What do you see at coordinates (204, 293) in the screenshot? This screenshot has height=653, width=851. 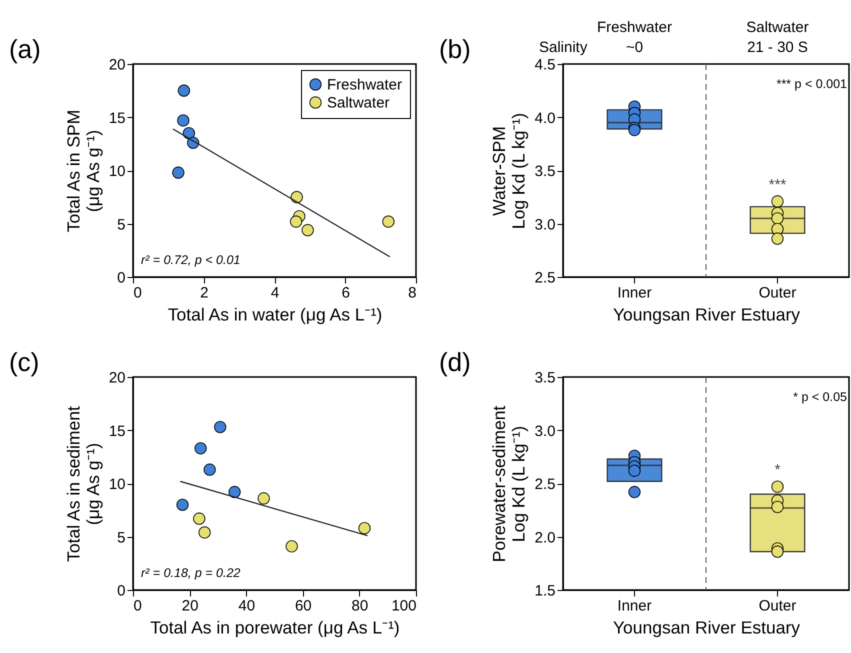 I see `x-tick-label: 2` at bounding box center [204, 293].